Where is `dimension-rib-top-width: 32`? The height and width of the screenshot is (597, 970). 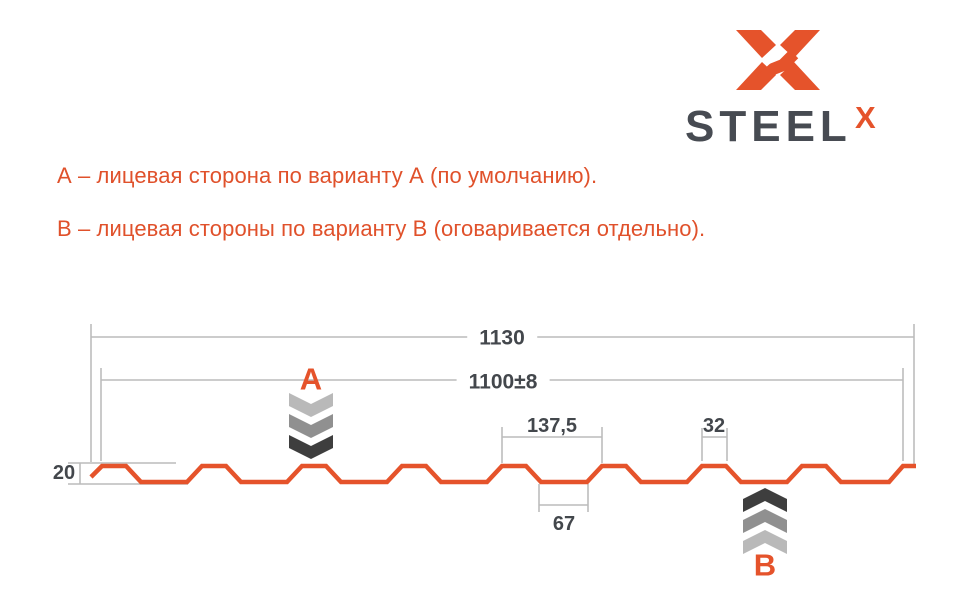 dimension-rib-top-width: 32 is located at coordinates (714, 426).